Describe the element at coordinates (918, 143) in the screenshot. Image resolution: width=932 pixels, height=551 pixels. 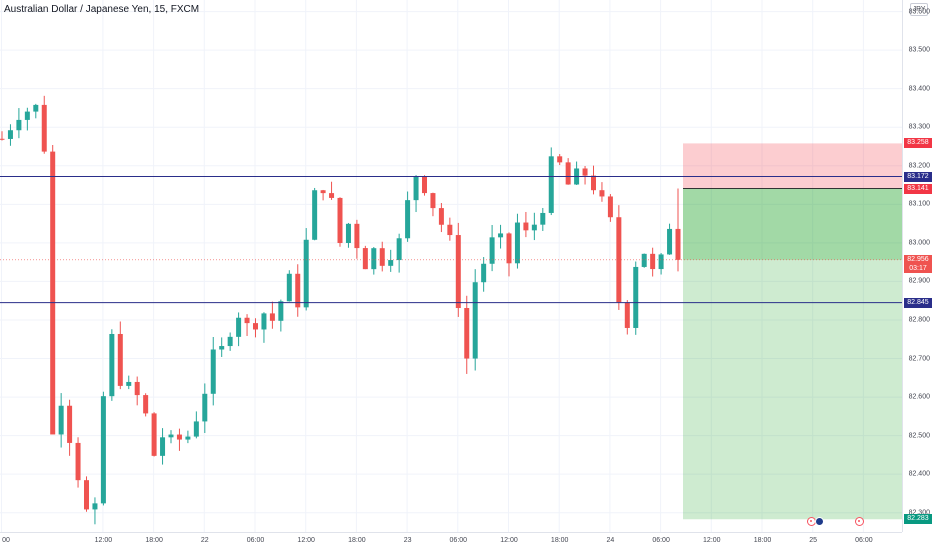
I see `stop-loss-price-tag: 83.258` at that location.